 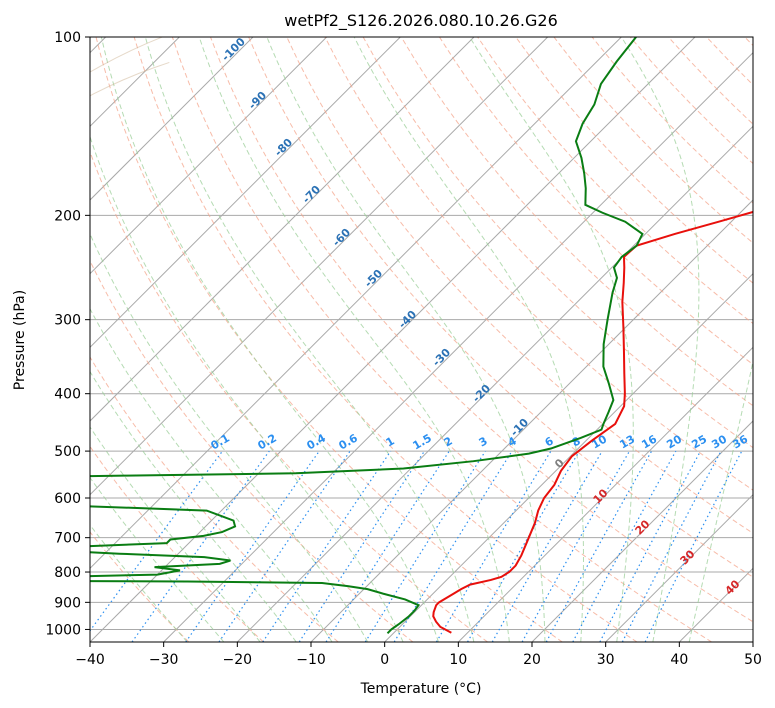 I want to click on x-tick-label: 20, so click(x=532, y=660).